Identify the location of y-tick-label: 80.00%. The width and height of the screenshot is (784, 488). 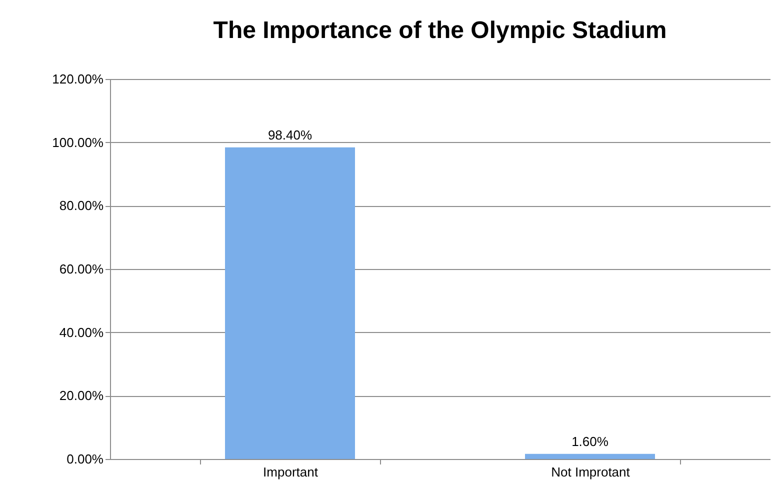
(81, 206).